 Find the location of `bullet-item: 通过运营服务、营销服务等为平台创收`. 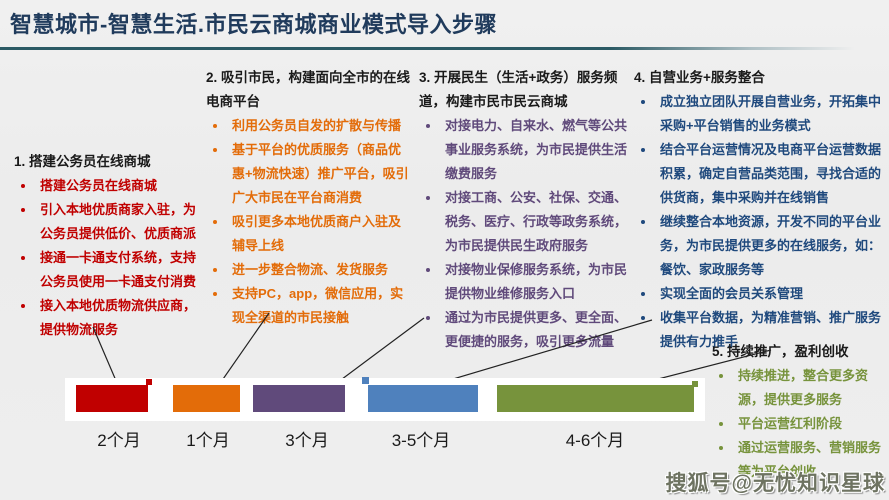

bullet-item: 通过运营服务、营销服务等为平台创收 is located at coordinates (800, 460).